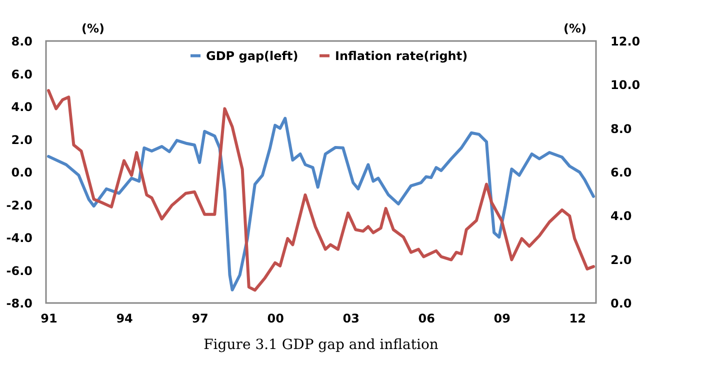 The image size is (701, 375). Describe the element at coordinates (19, 303) in the screenshot. I see `y-tick-label: -8.0` at that location.